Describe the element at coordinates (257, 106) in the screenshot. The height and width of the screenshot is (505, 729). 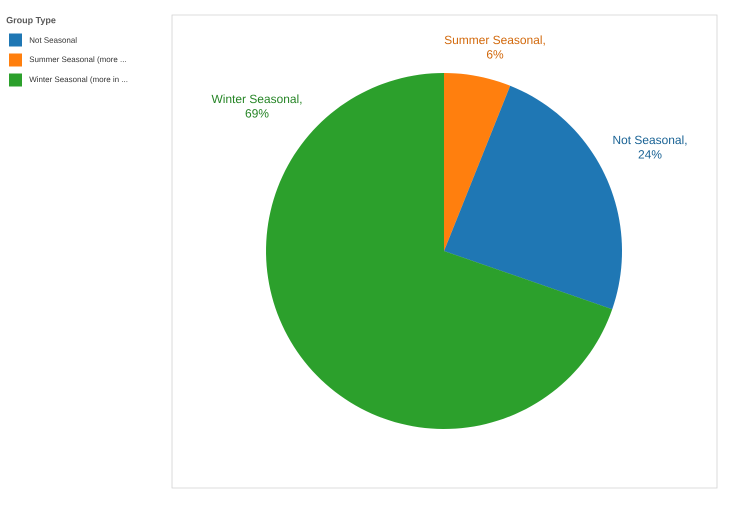
I see `data-label: Winter Seasonal, 69%` at that location.